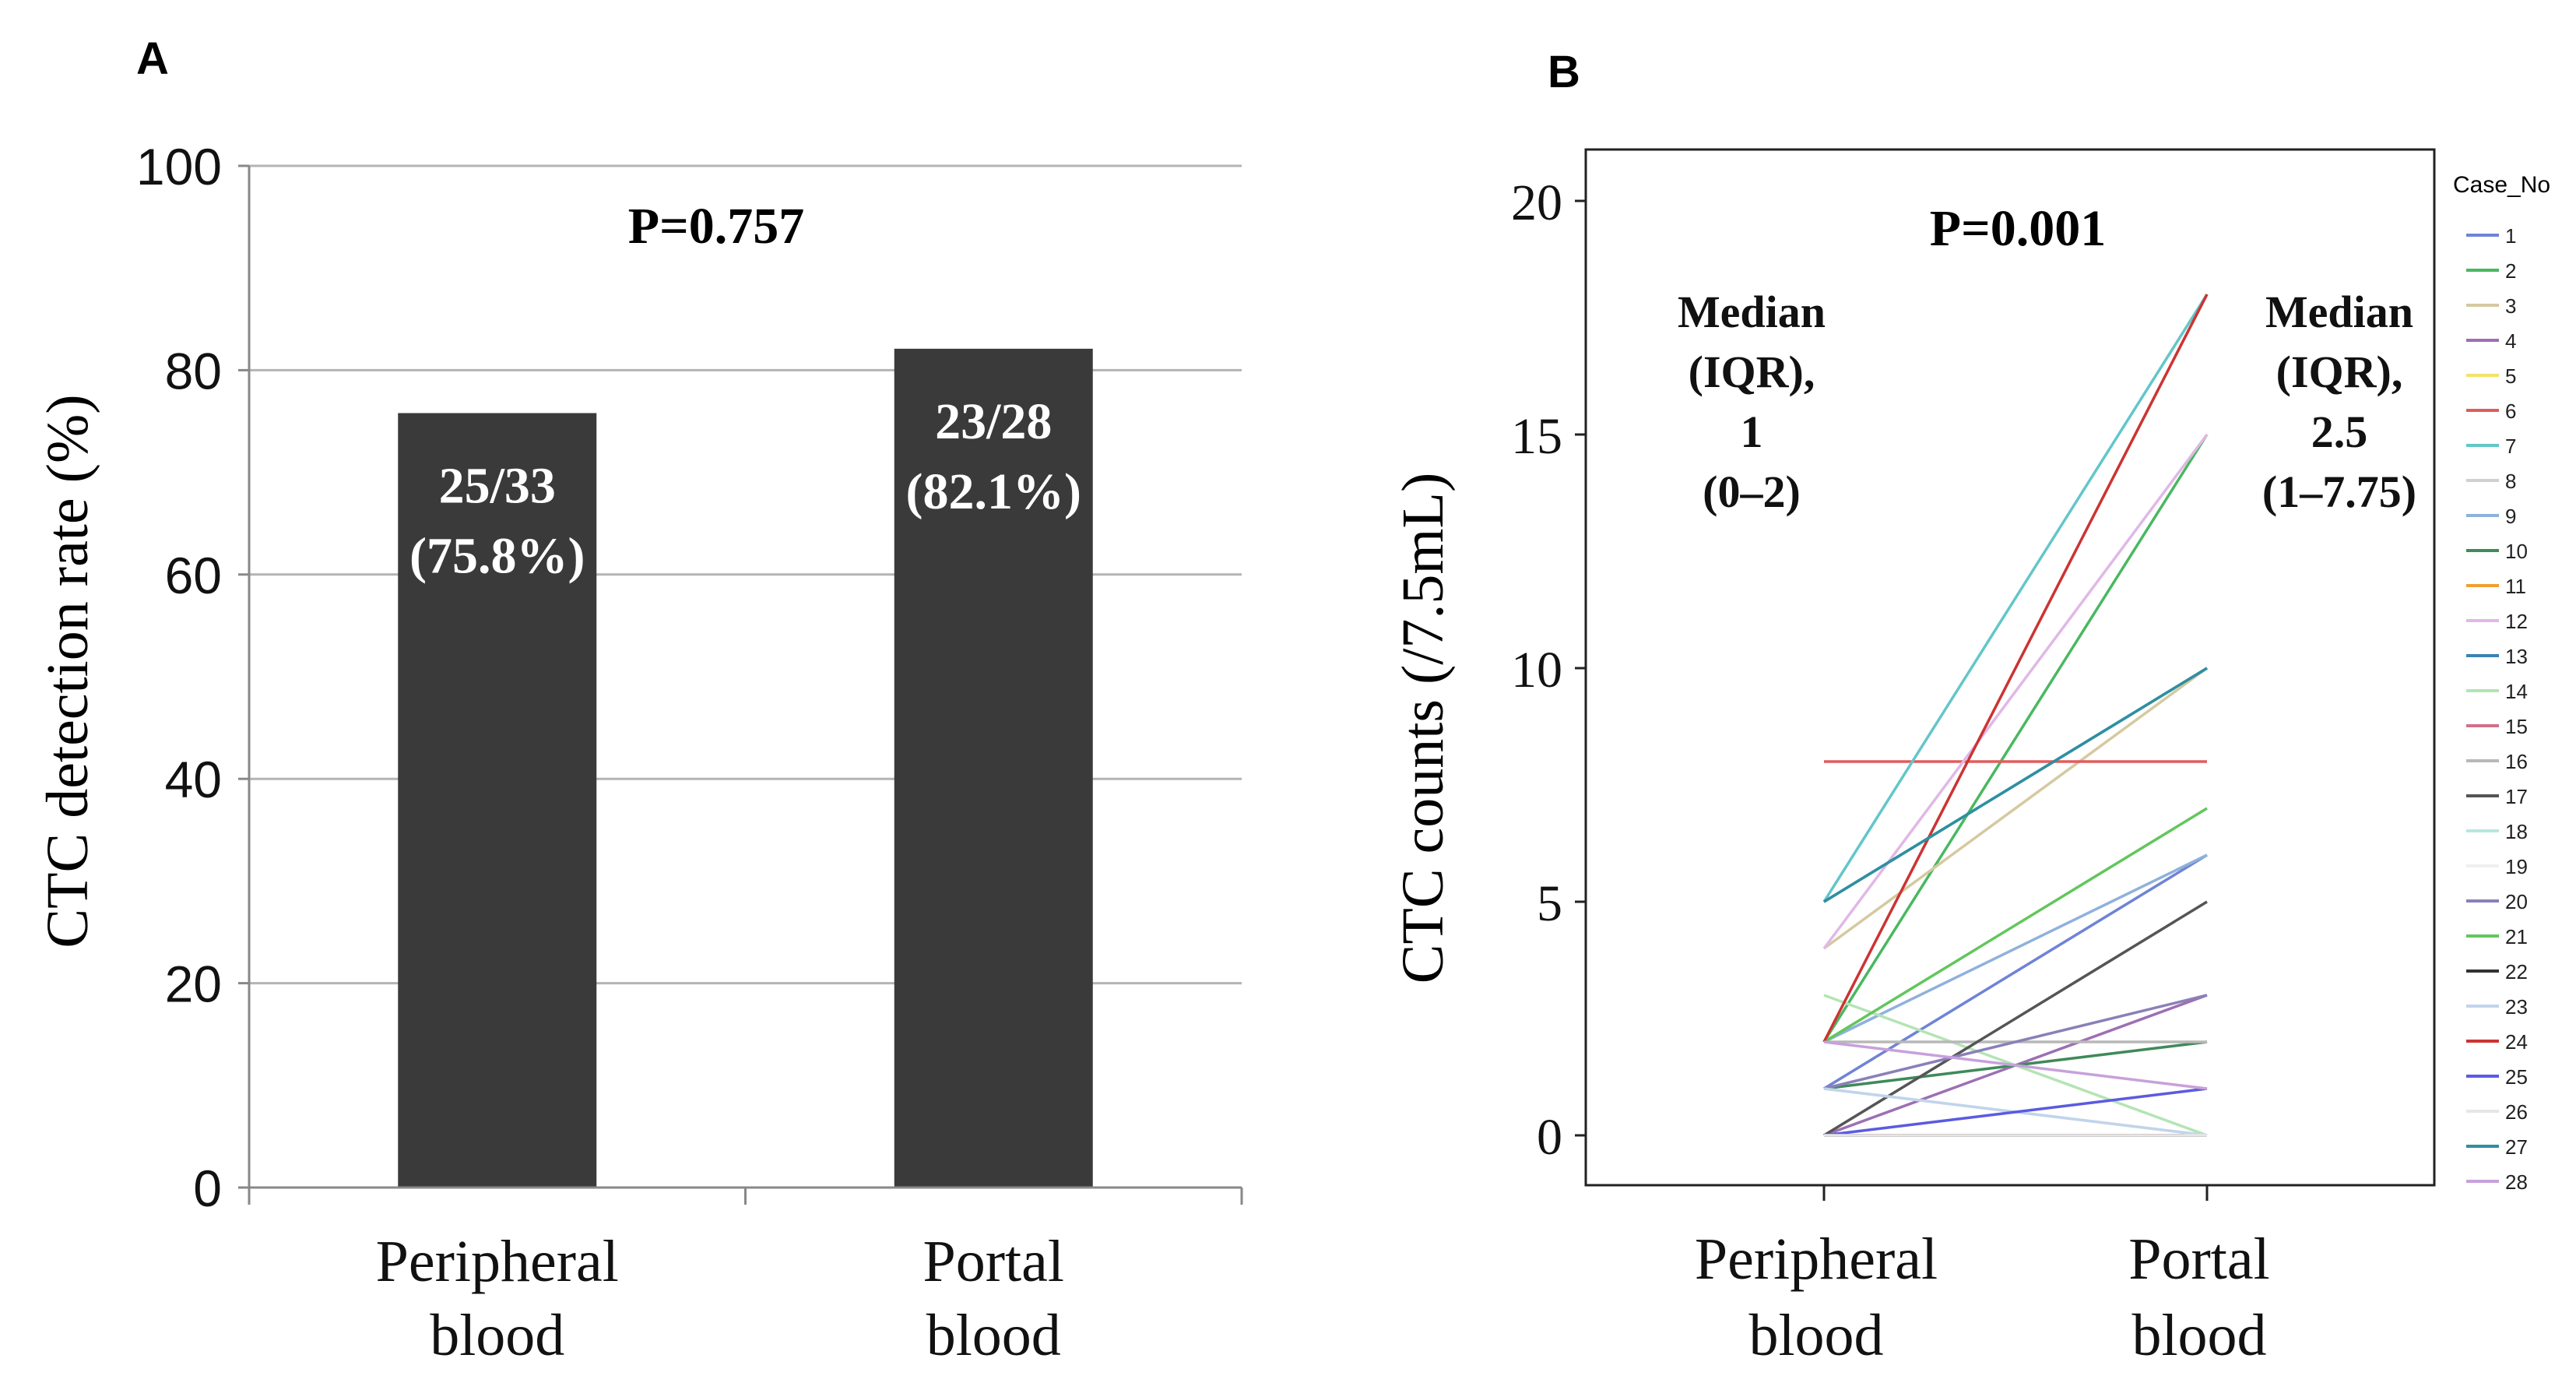 Image resolution: width=2576 pixels, height=1397 pixels. What do you see at coordinates (2339, 492) in the screenshot?
I see `annotation-line: (1–7.75)` at bounding box center [2339, 492].